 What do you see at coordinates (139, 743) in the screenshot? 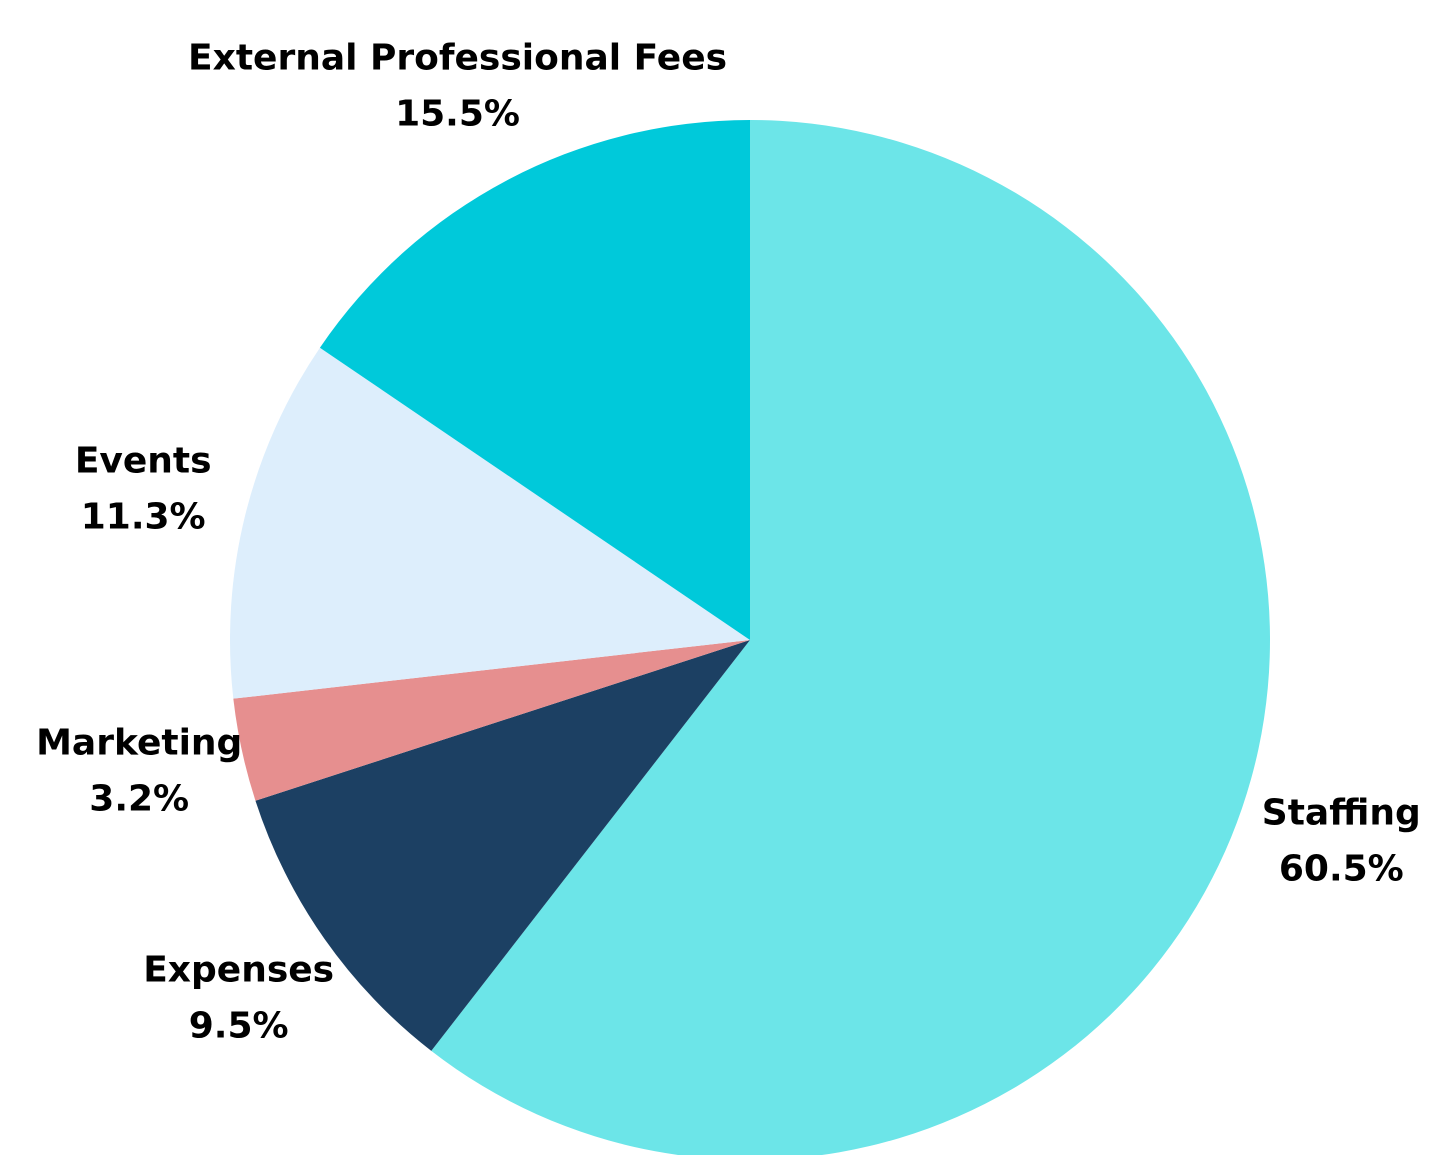
I see `slice-label: Marketing` at bounding box center [139, 743].